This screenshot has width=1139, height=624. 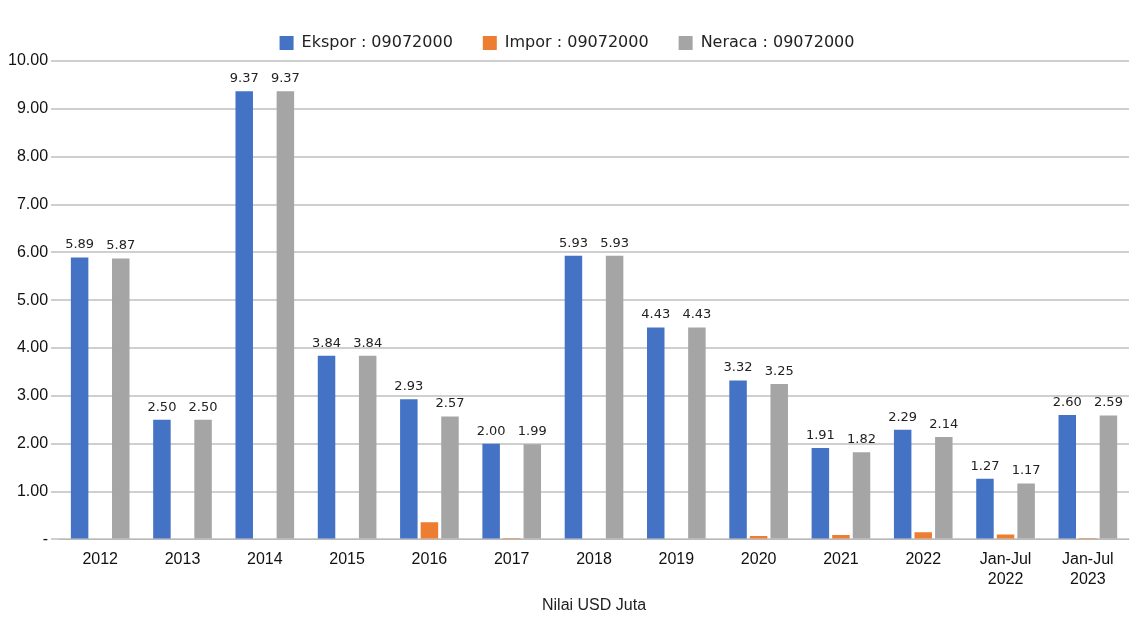 I want to click on x-tick-label: 2015, so click(x=347, y=559).